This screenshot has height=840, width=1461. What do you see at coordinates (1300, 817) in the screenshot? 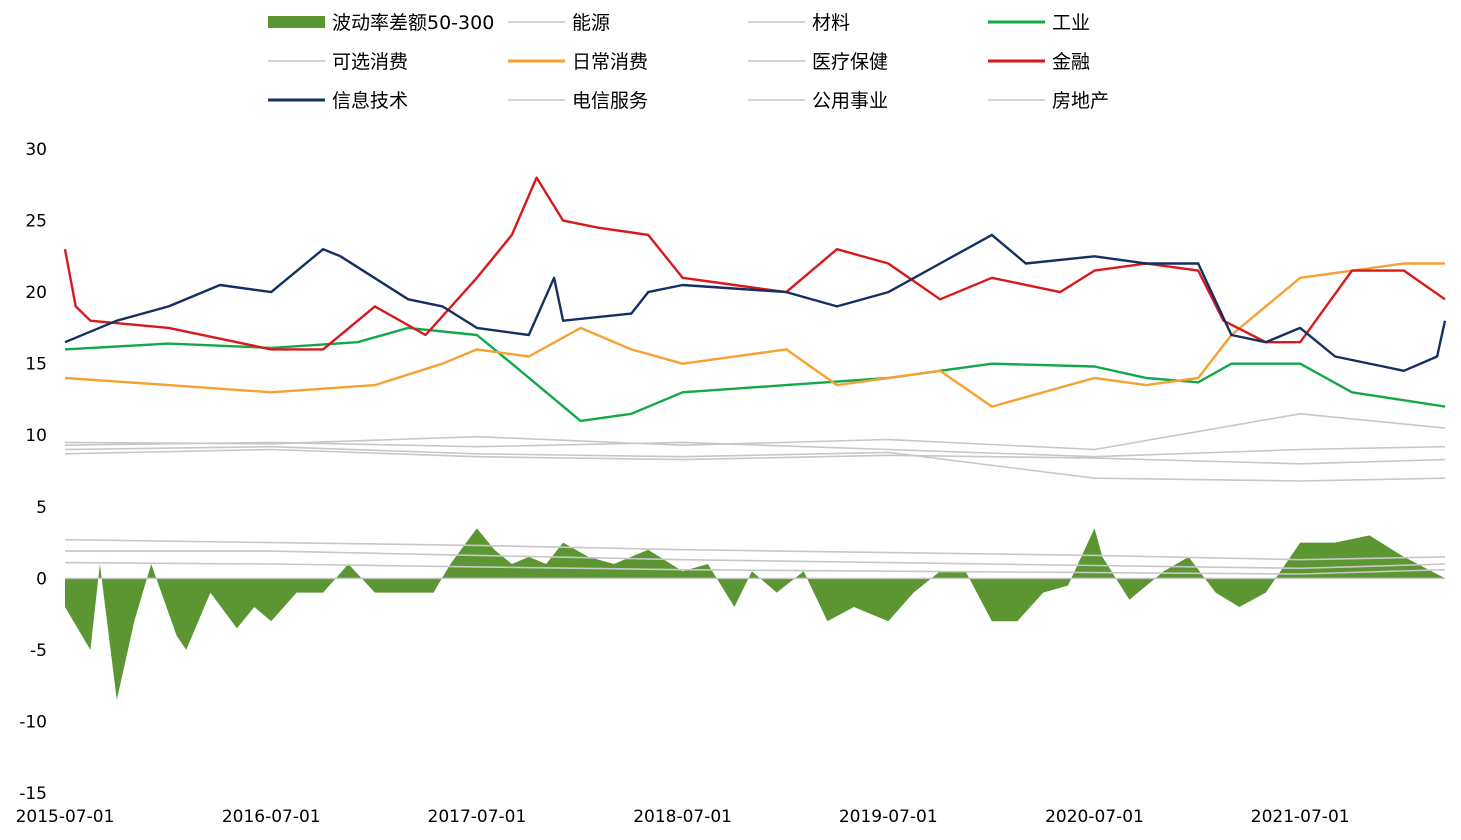
I see `x-tick-label: 2021-07-01` at bounding box center [1300, 817].